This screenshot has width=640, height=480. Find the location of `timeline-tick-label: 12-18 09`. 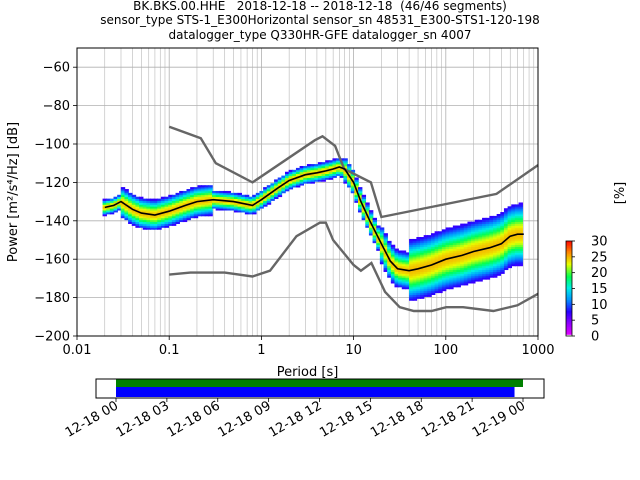

timeline-tick-label: 12-18 09 is located at coordinates (245, 419).